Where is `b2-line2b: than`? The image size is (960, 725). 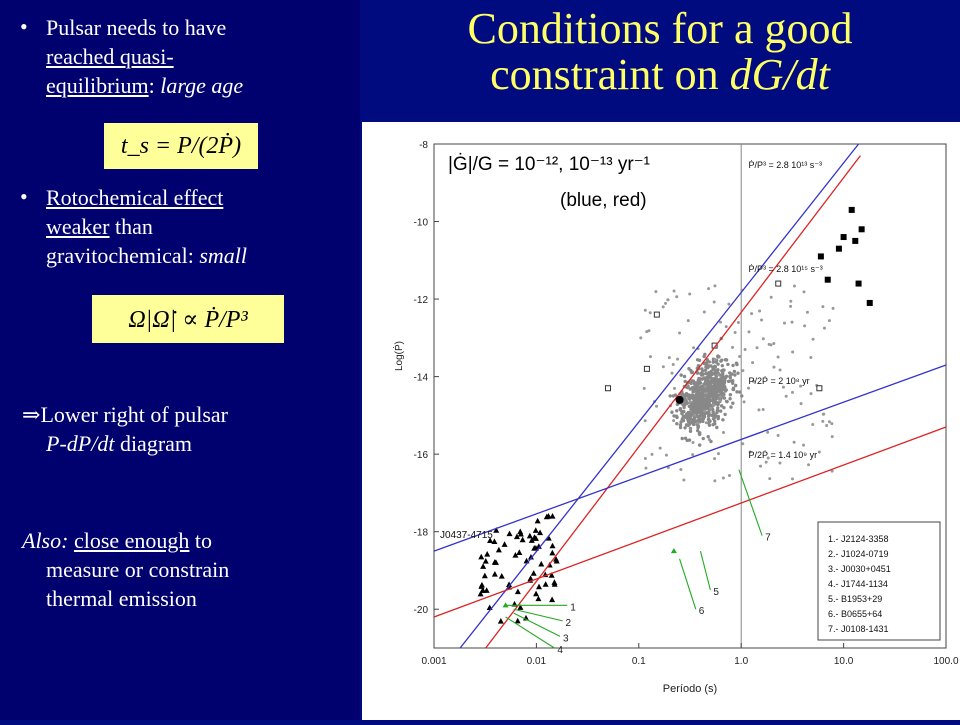
b2-line2b: than is located at coordinates (131, 226).